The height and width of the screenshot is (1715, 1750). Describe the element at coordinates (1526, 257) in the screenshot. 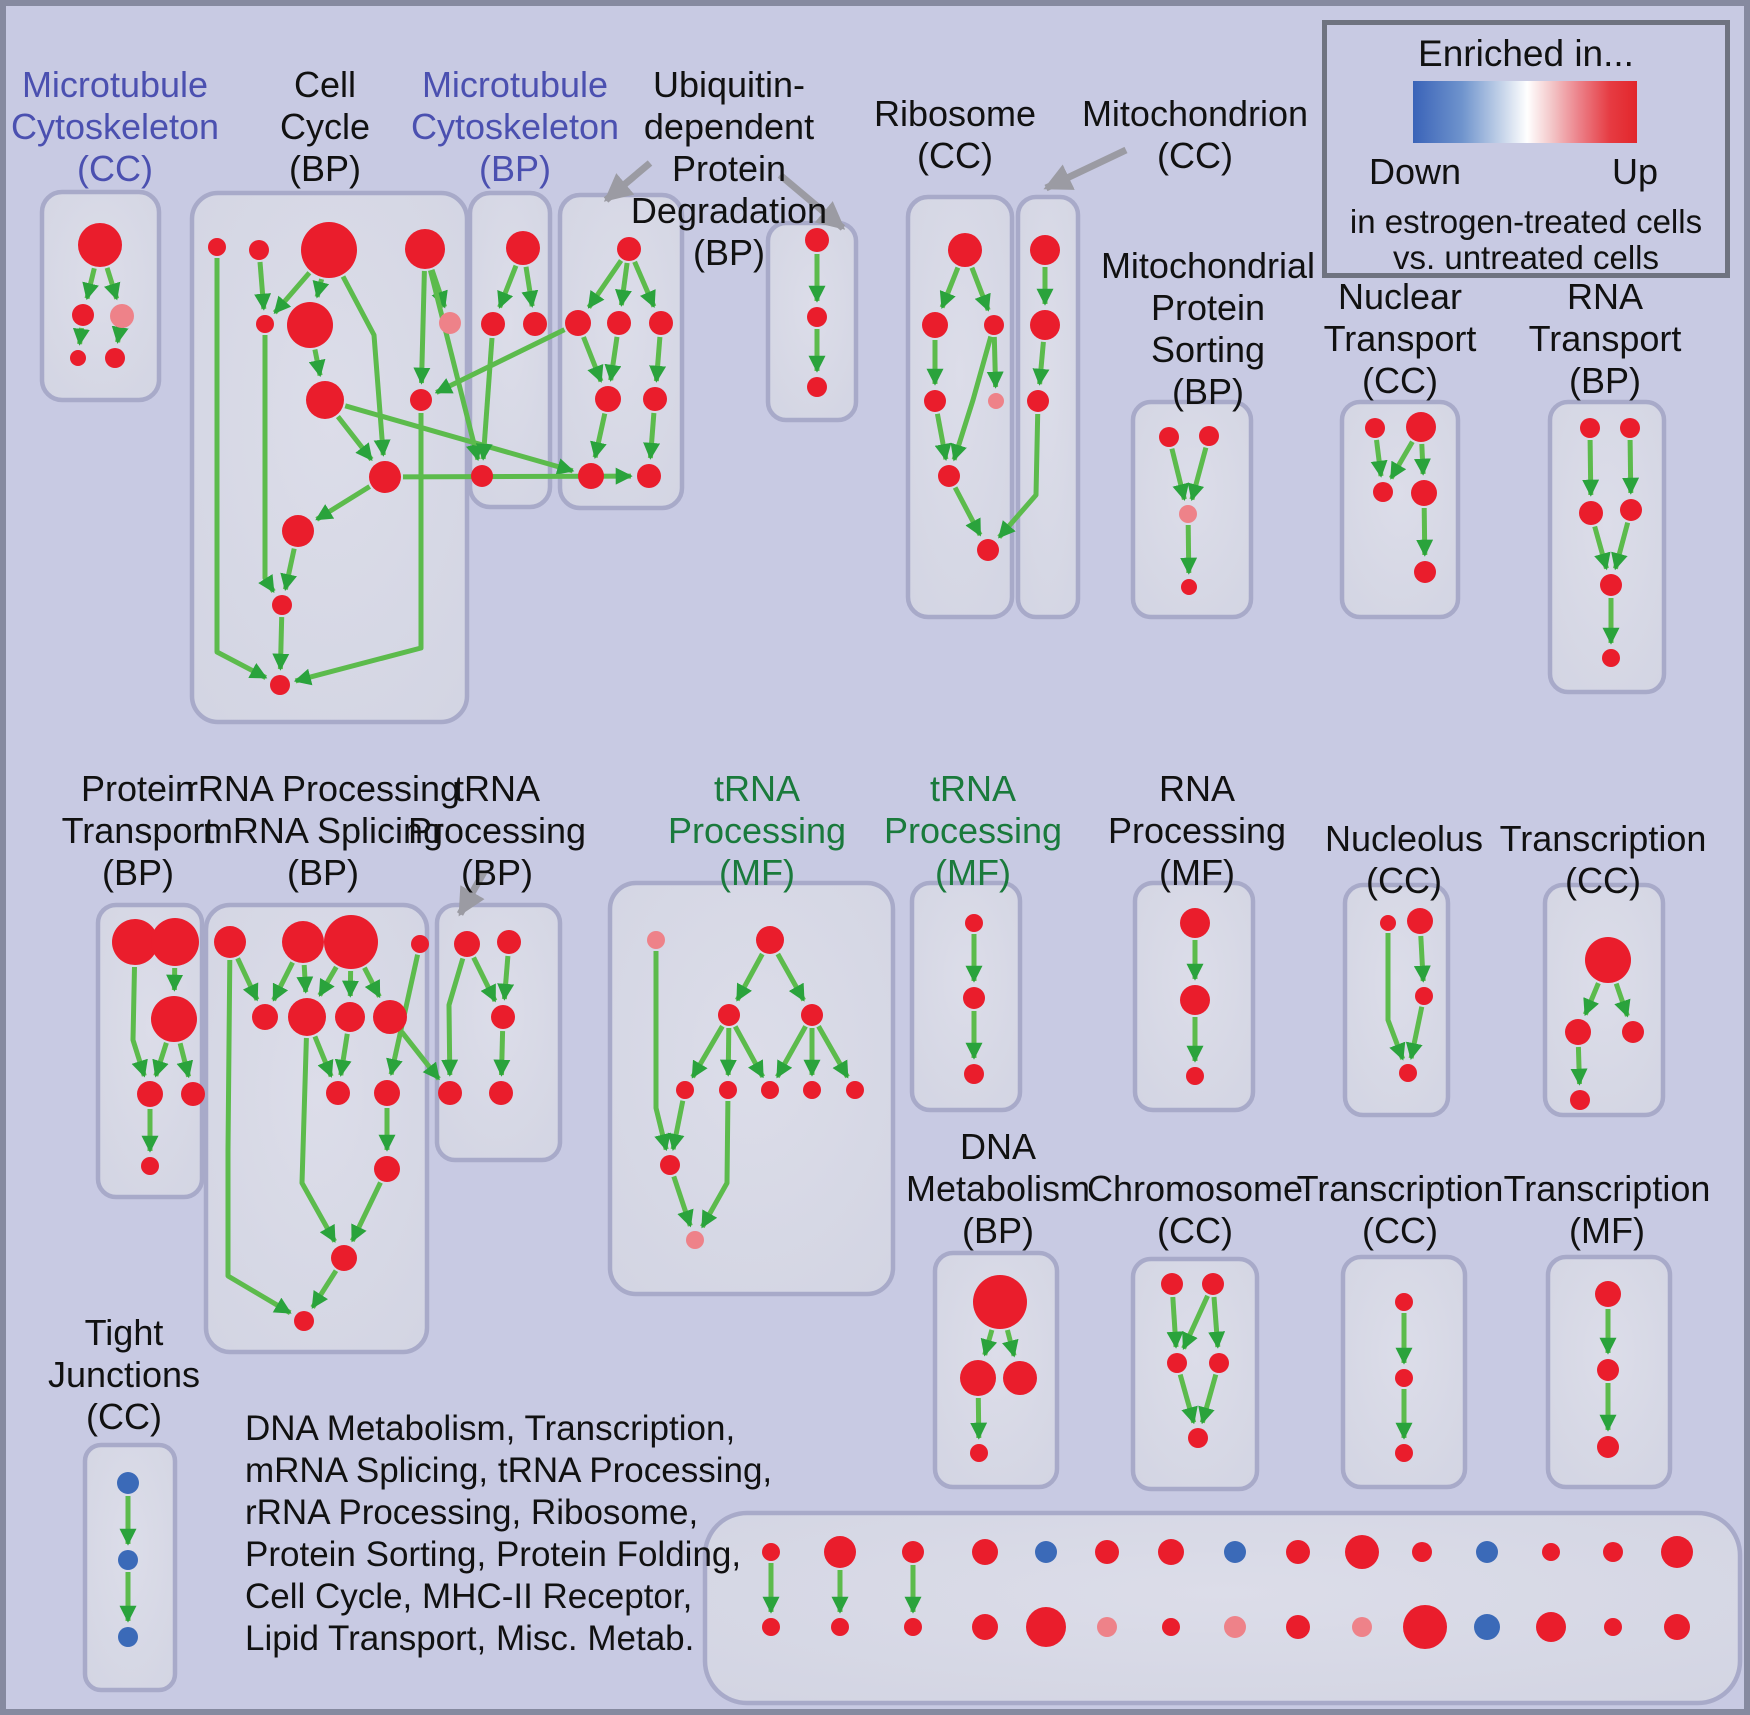

I see `legend-subtitle-2: vs. untreated cells` at that location.